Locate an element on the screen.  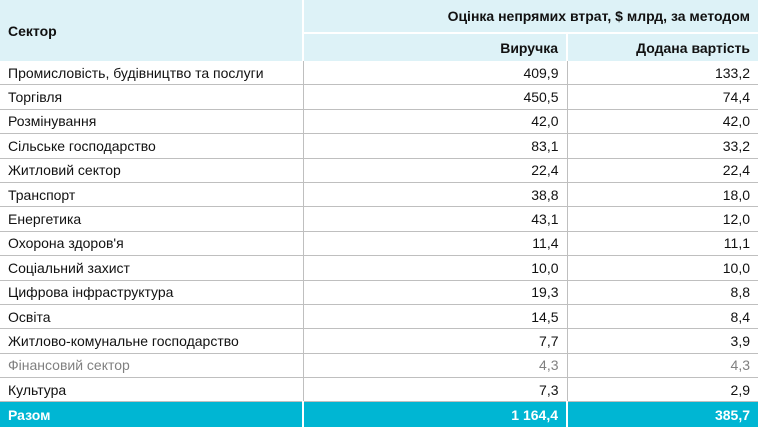
value-cell: 83,1 is located at coordinates (434, 146).